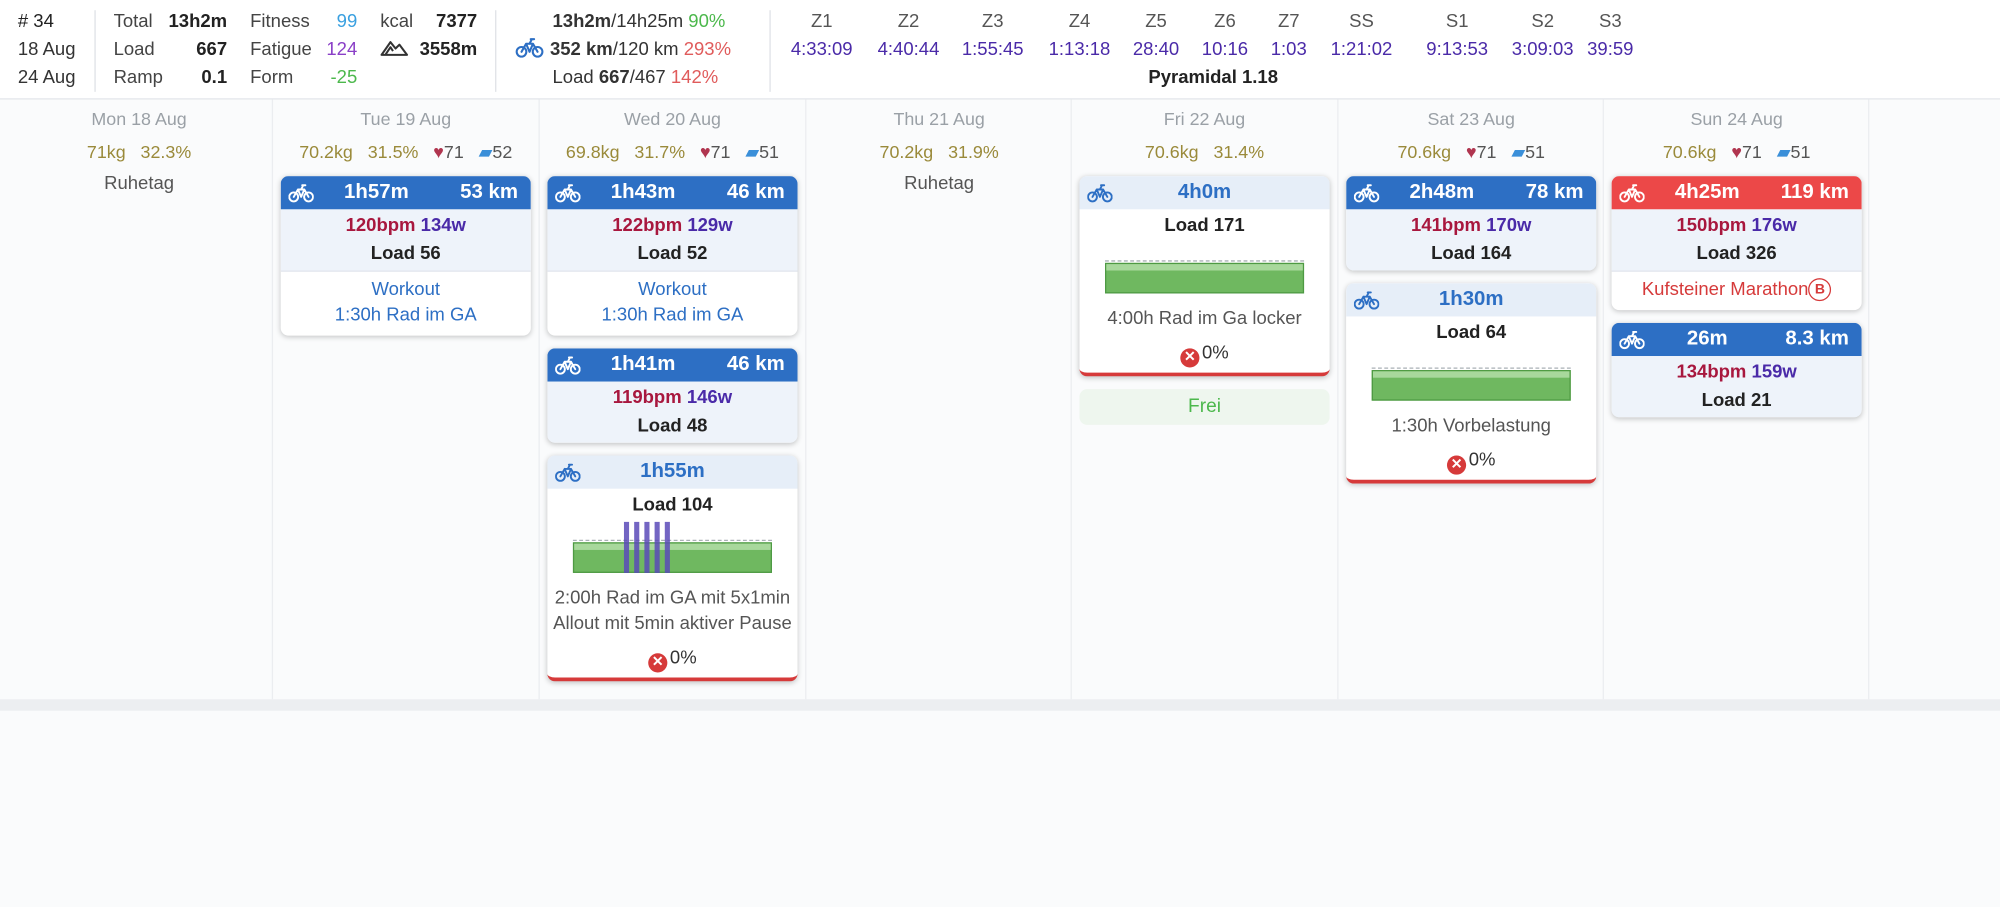 This screenshot has height=907, width=2000. Describe the element at coordinates (1707, 192) in the screenshot. I see `activity-duration: 4h25m` at that location.